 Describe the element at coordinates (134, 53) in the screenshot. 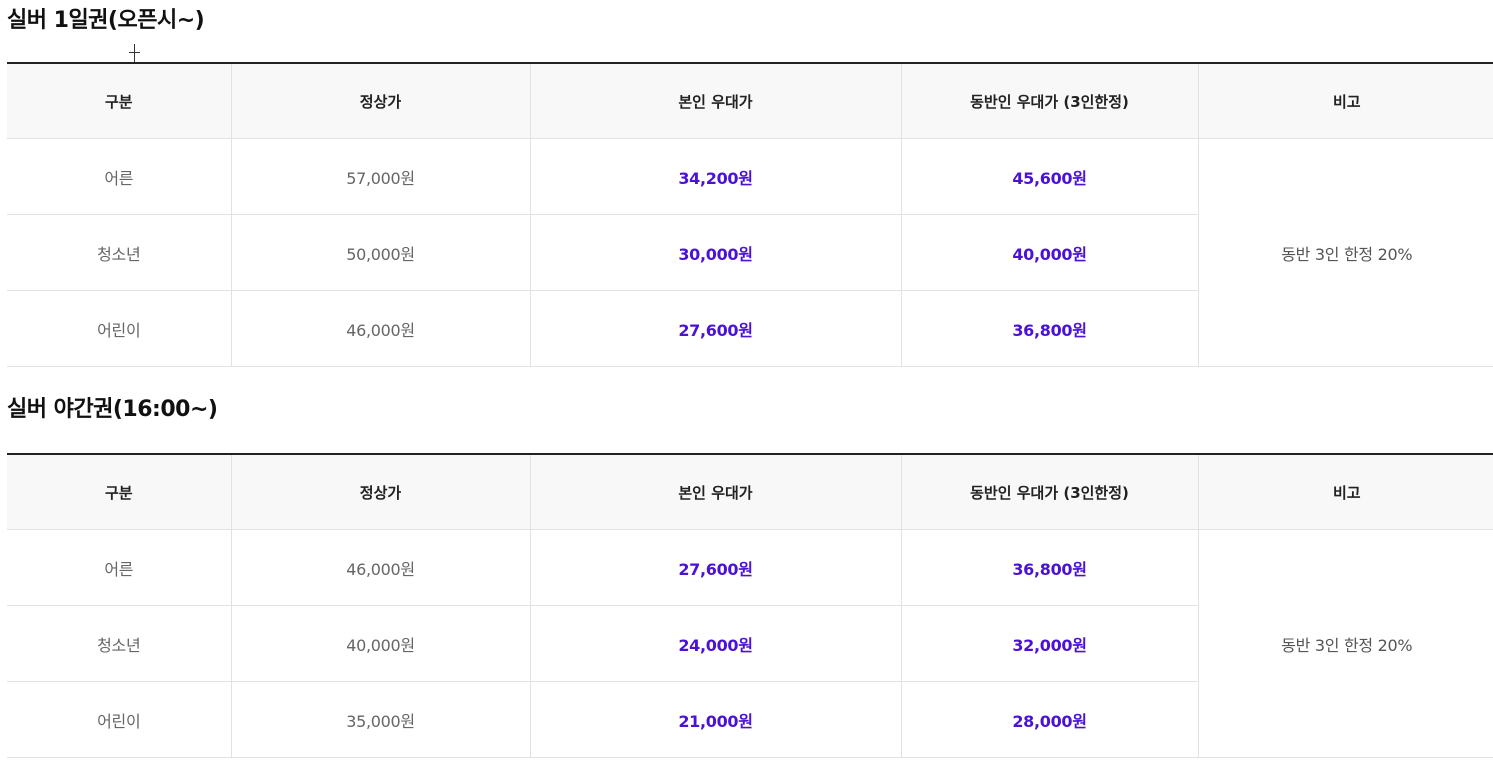

I see `text-cursor-icon` at that location.